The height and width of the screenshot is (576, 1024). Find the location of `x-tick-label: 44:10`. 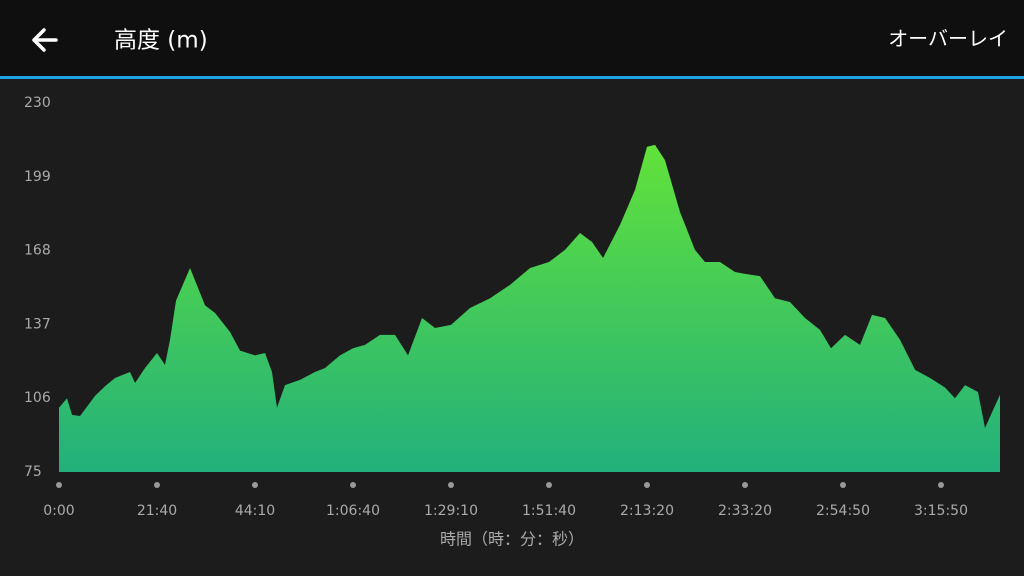

x-tick-label: 44:10 is located at coordinates (255, 511).